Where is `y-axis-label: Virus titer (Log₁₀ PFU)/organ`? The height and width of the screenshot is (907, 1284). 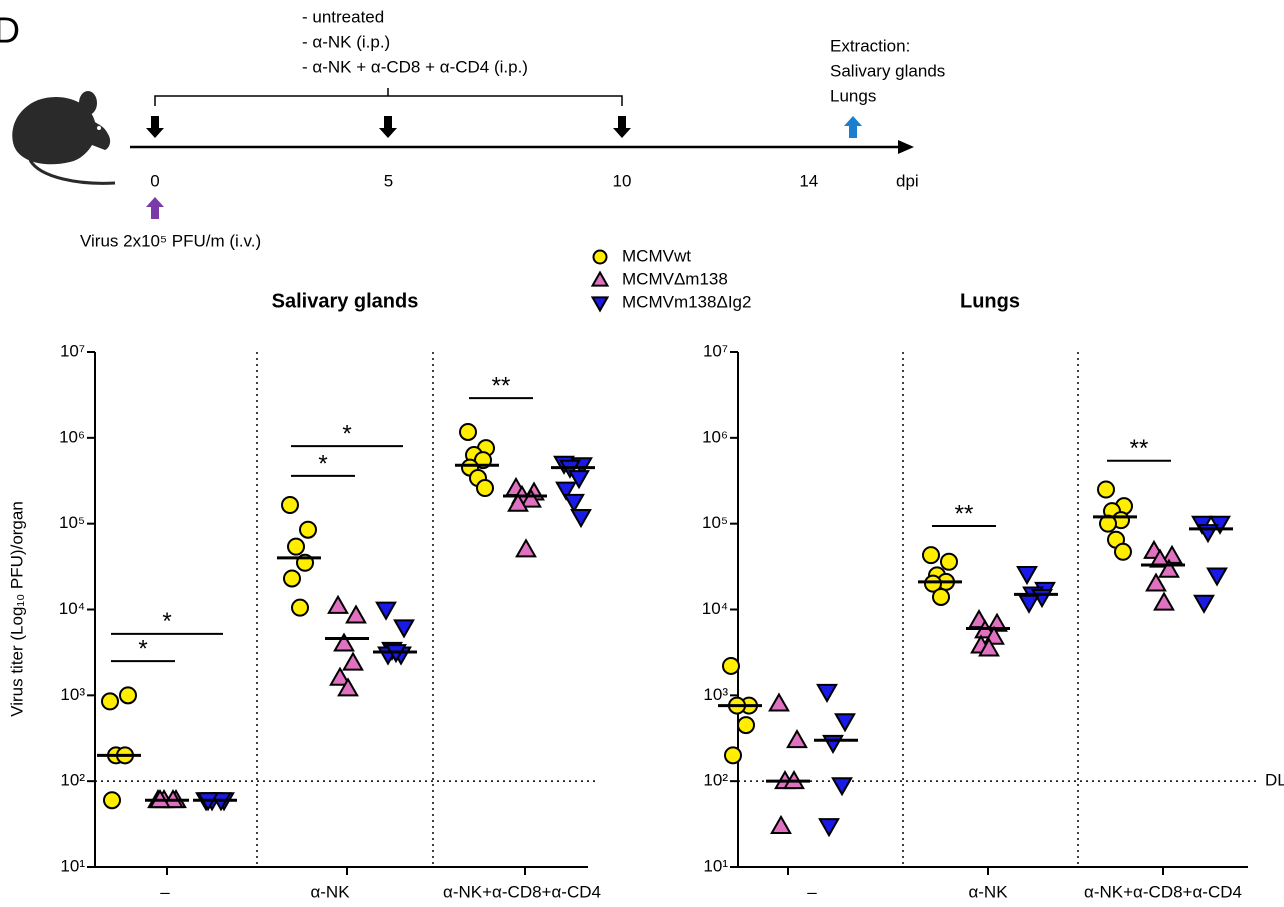
y-axis-label: Virus titer (Log₁₀ PFU)/organ is located at coordinates (16, 609).